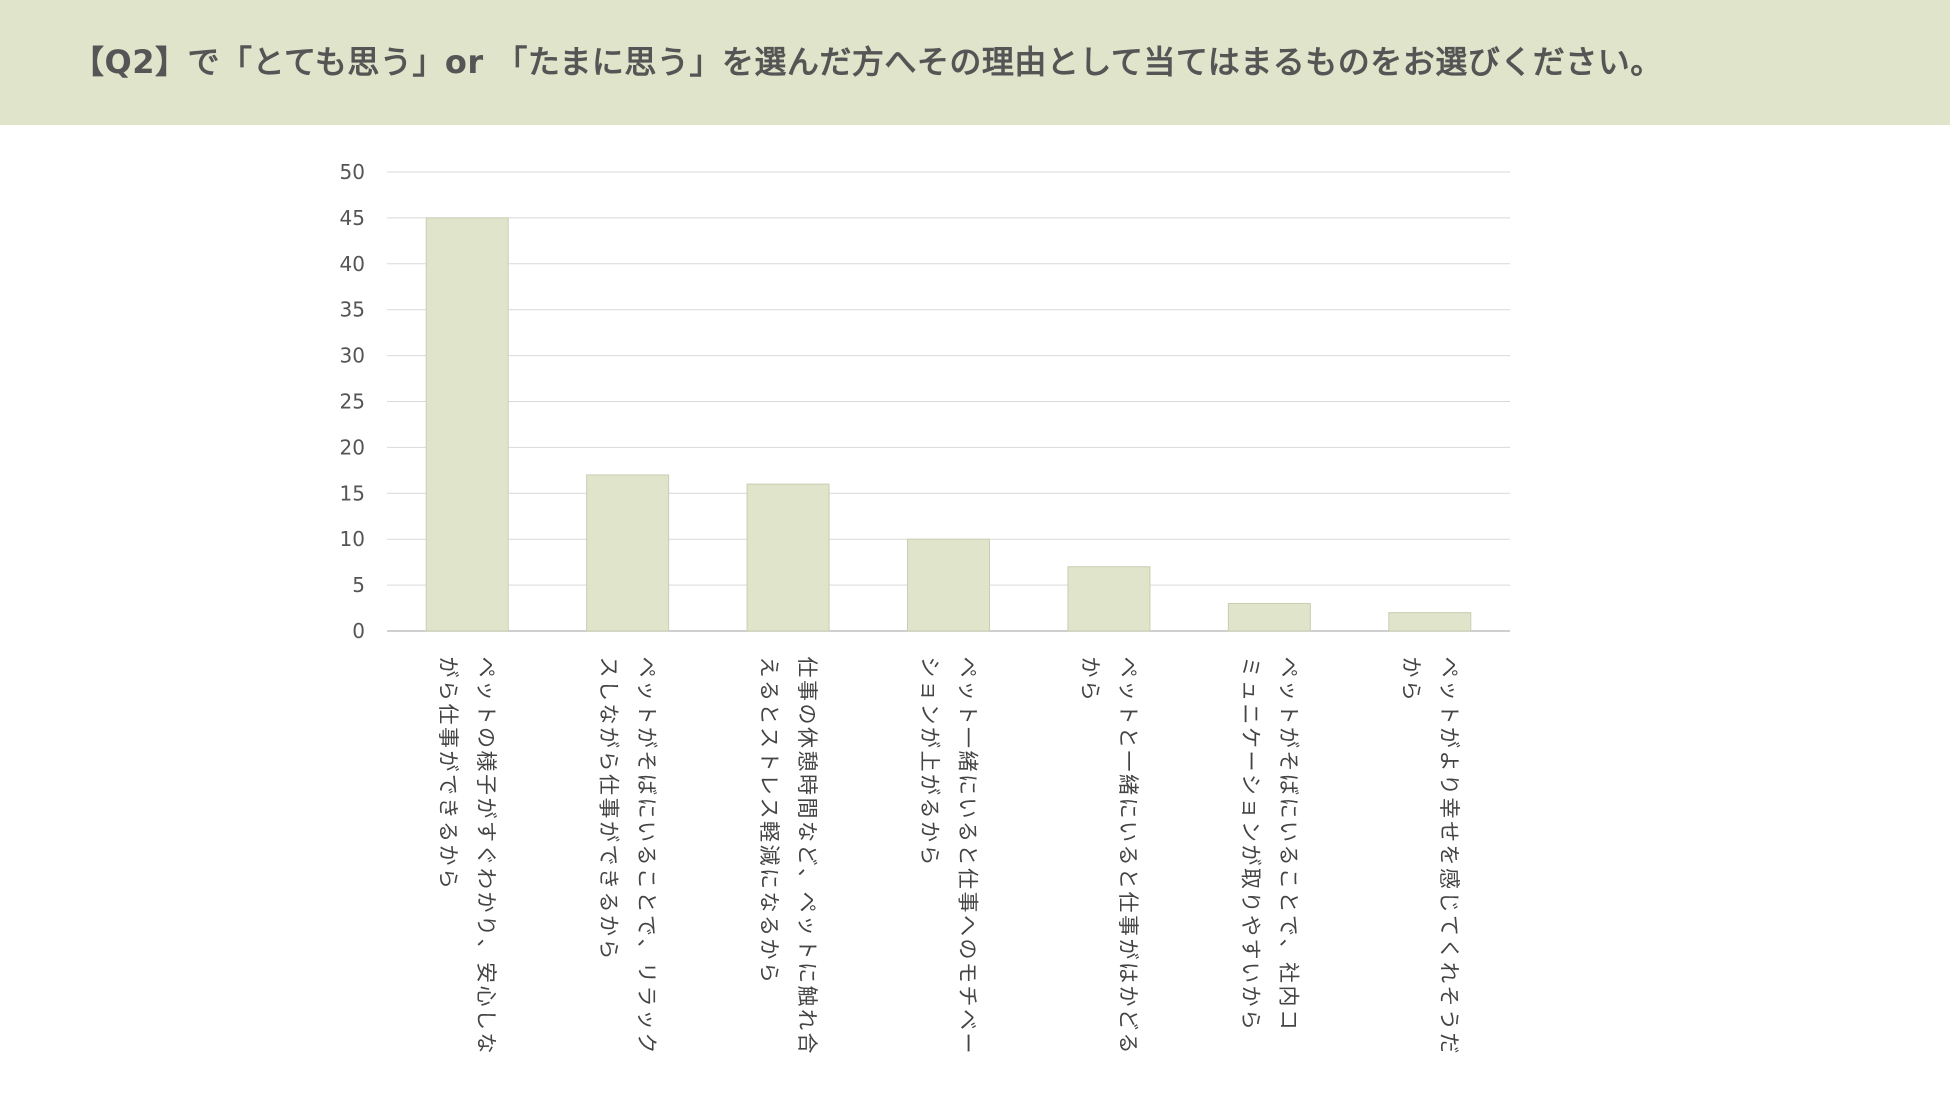 The height and width of the screenshot is (1097, 1950). What do you see at coordinates (358, 631) in the screenshot?
I see `y-tick-label: 0` at bounding box center [358, 631].